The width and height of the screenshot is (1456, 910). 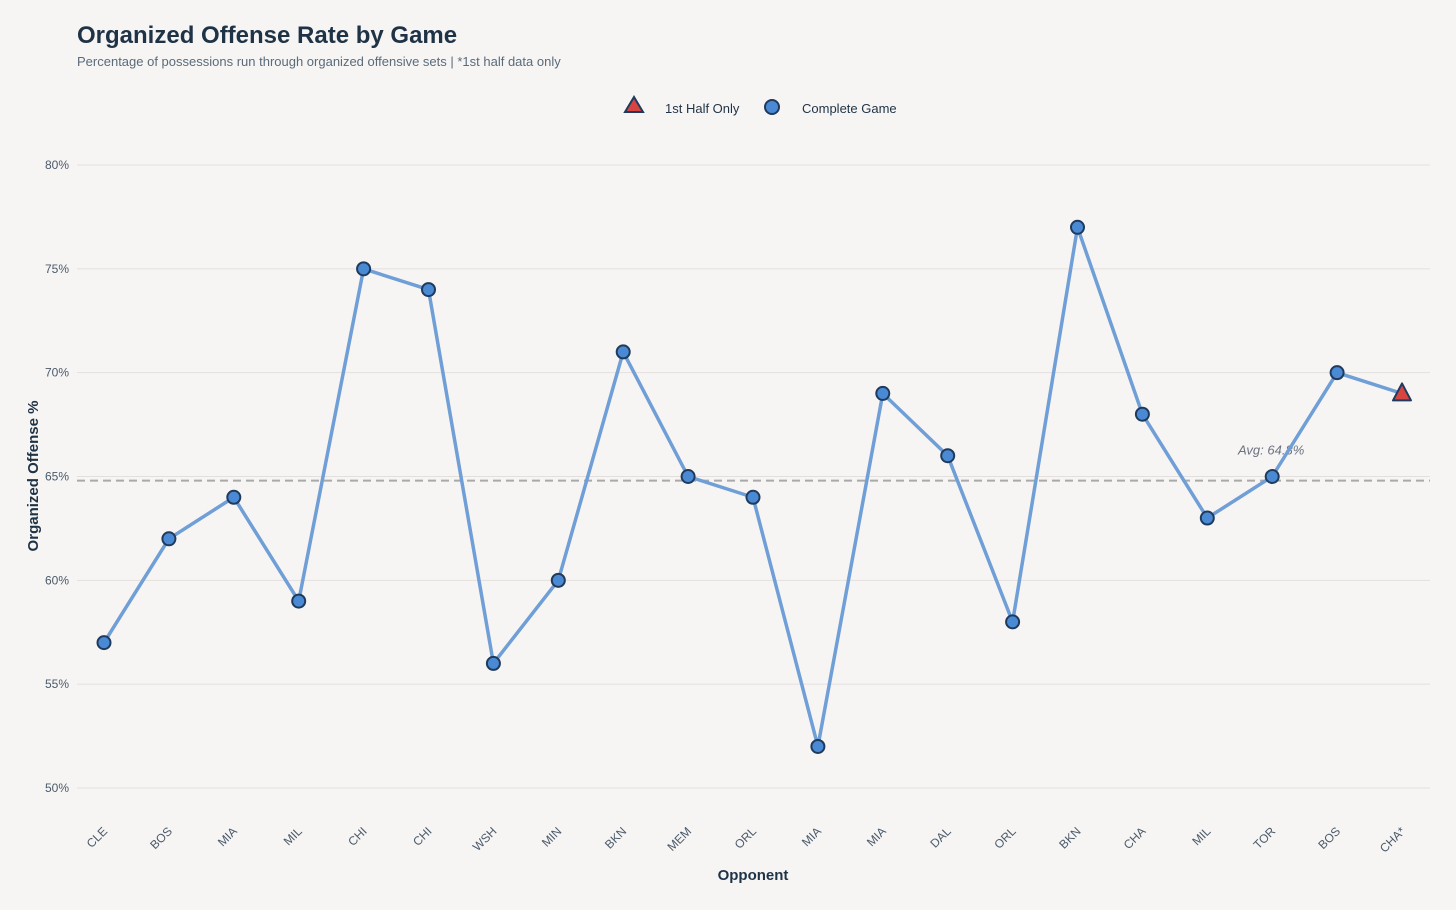 I want to click on x-tick-label: DAL, so click(x=940, y=837).